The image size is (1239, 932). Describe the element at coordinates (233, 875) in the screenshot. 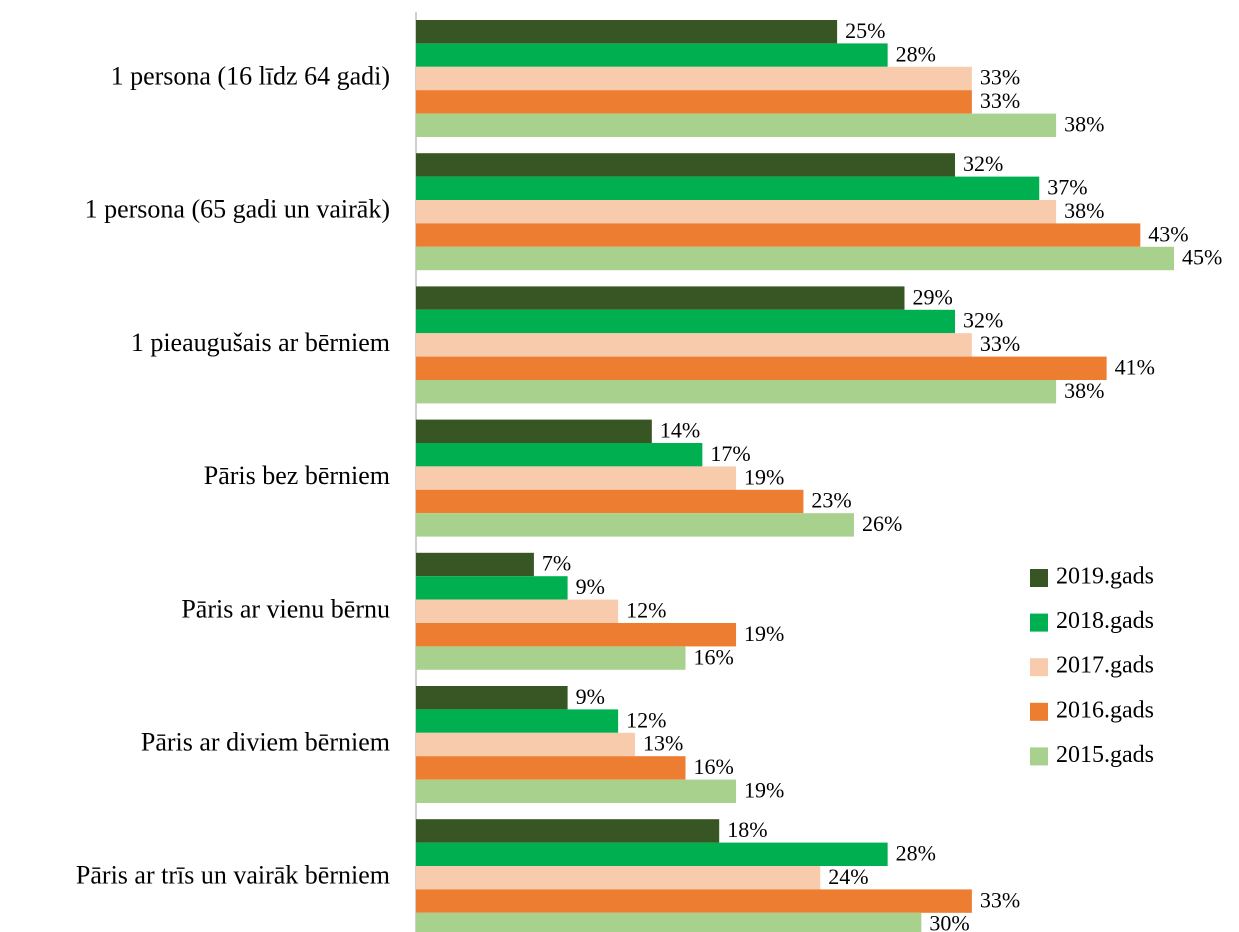

I see `category-label: Pāris ar trīs un vairāk bērniem` at that location.